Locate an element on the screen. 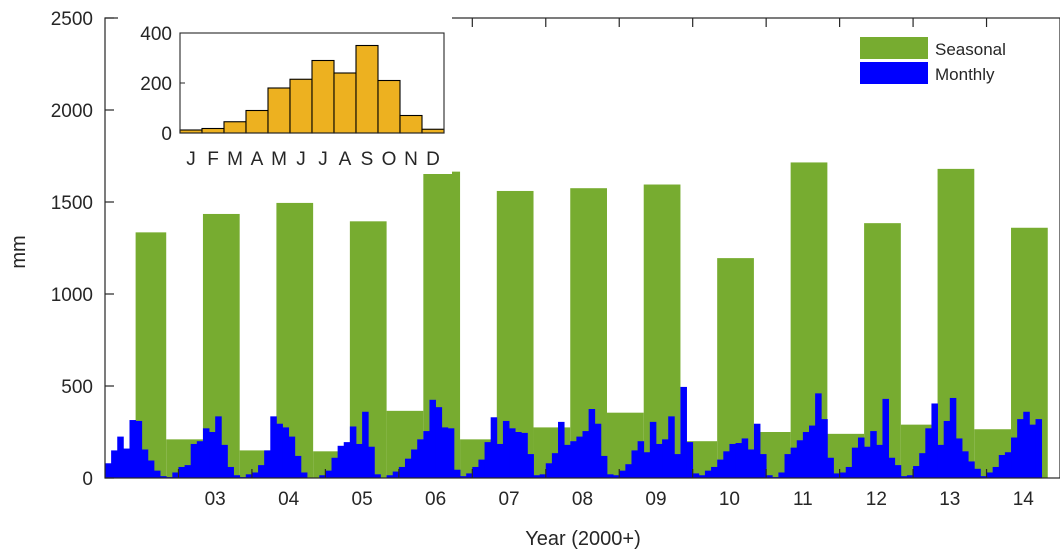 This screenshot has width=1060, height=552. x-axis-label: Year (2000+) is located at coordinates (582, 539).